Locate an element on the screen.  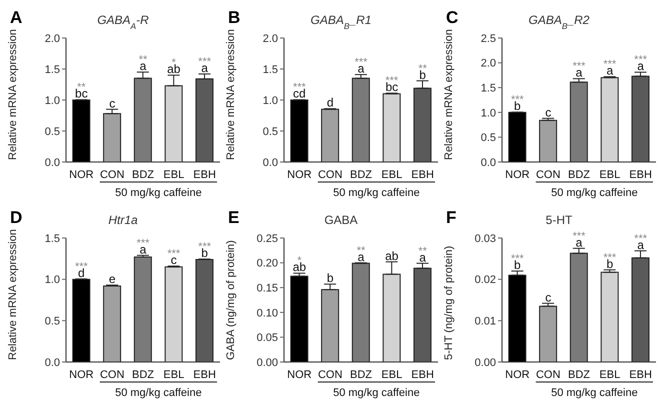
data-label: e is located at coordinates (112, 279).